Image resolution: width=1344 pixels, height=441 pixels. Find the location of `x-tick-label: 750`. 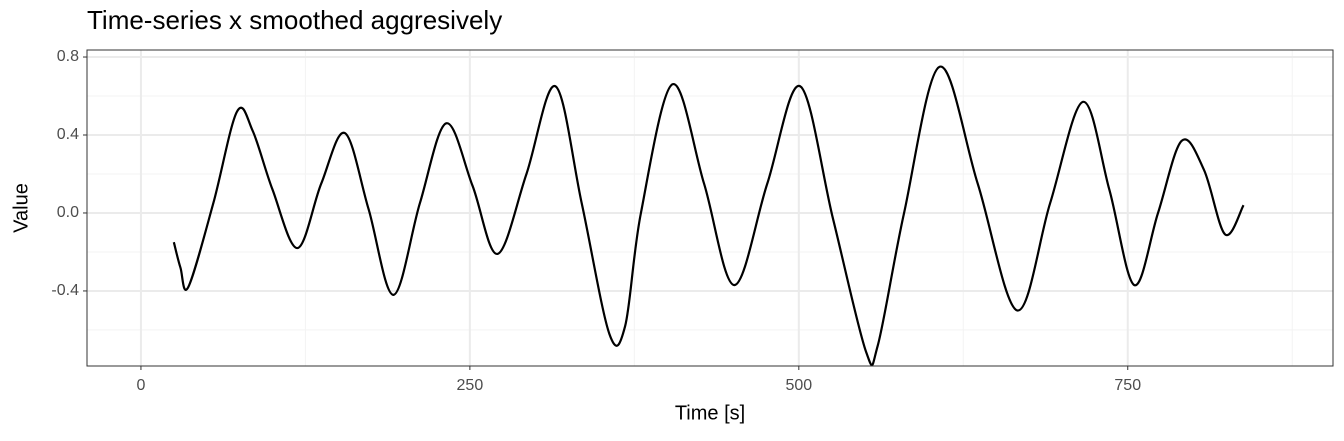

x-tick-label: 750 is located at coordinates (1127, 385).